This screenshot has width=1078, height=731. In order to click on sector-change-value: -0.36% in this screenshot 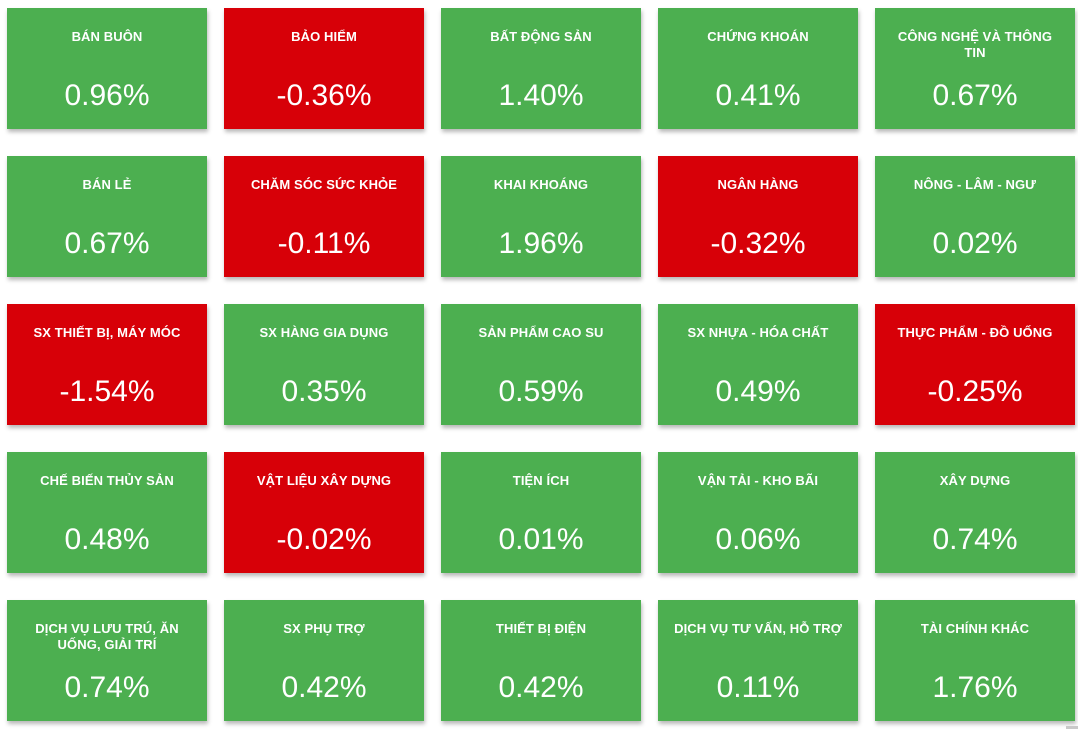, I will do `click(324, 95)`.